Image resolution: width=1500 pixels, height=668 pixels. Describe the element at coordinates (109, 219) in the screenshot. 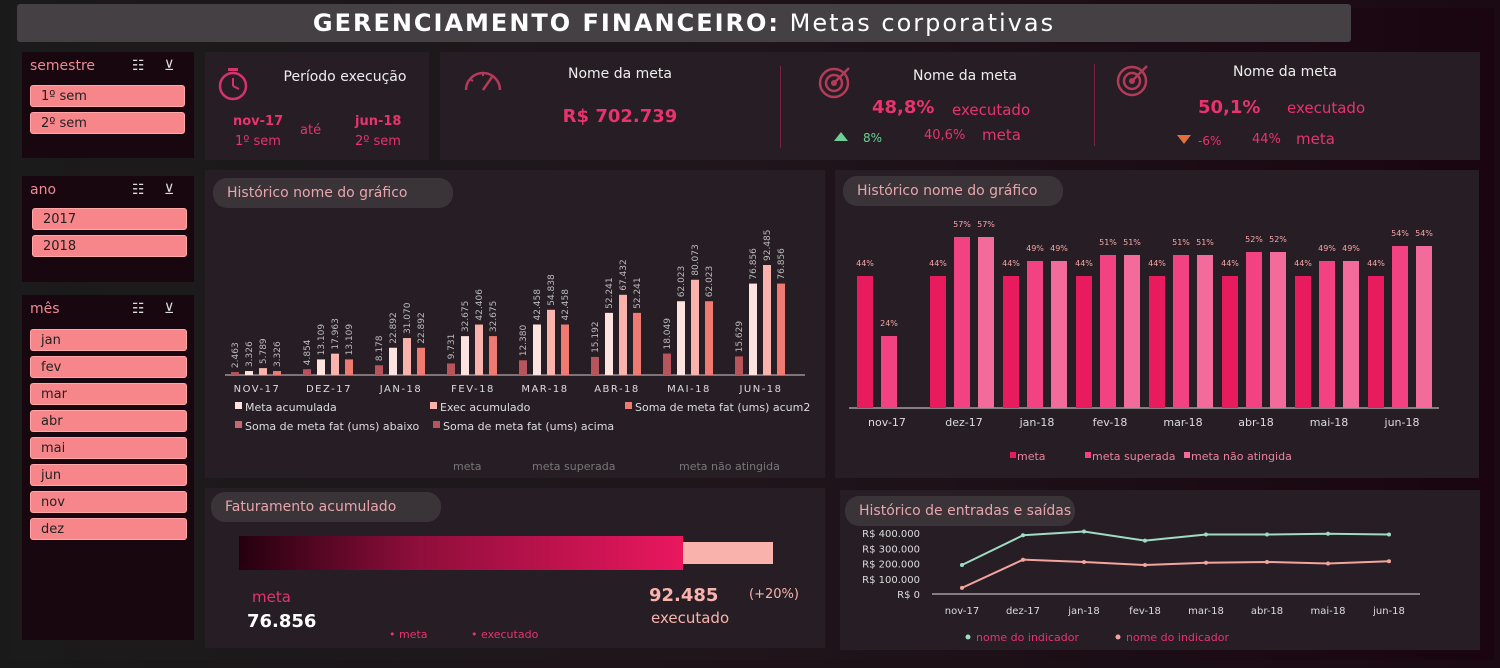

I see `slicer-item: 2017` at that location.